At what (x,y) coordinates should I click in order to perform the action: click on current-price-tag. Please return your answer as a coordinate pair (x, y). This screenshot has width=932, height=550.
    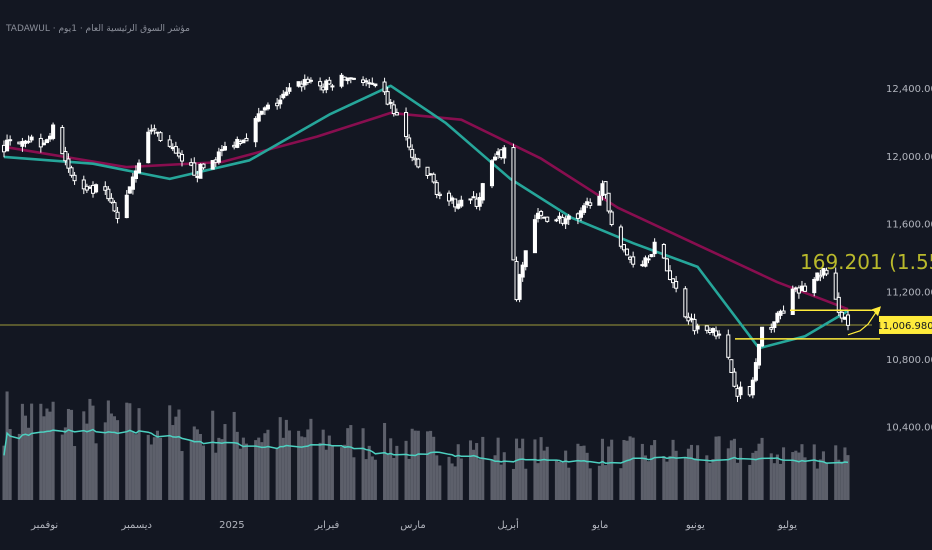
    Looking at the image, I should click on (905, 324).